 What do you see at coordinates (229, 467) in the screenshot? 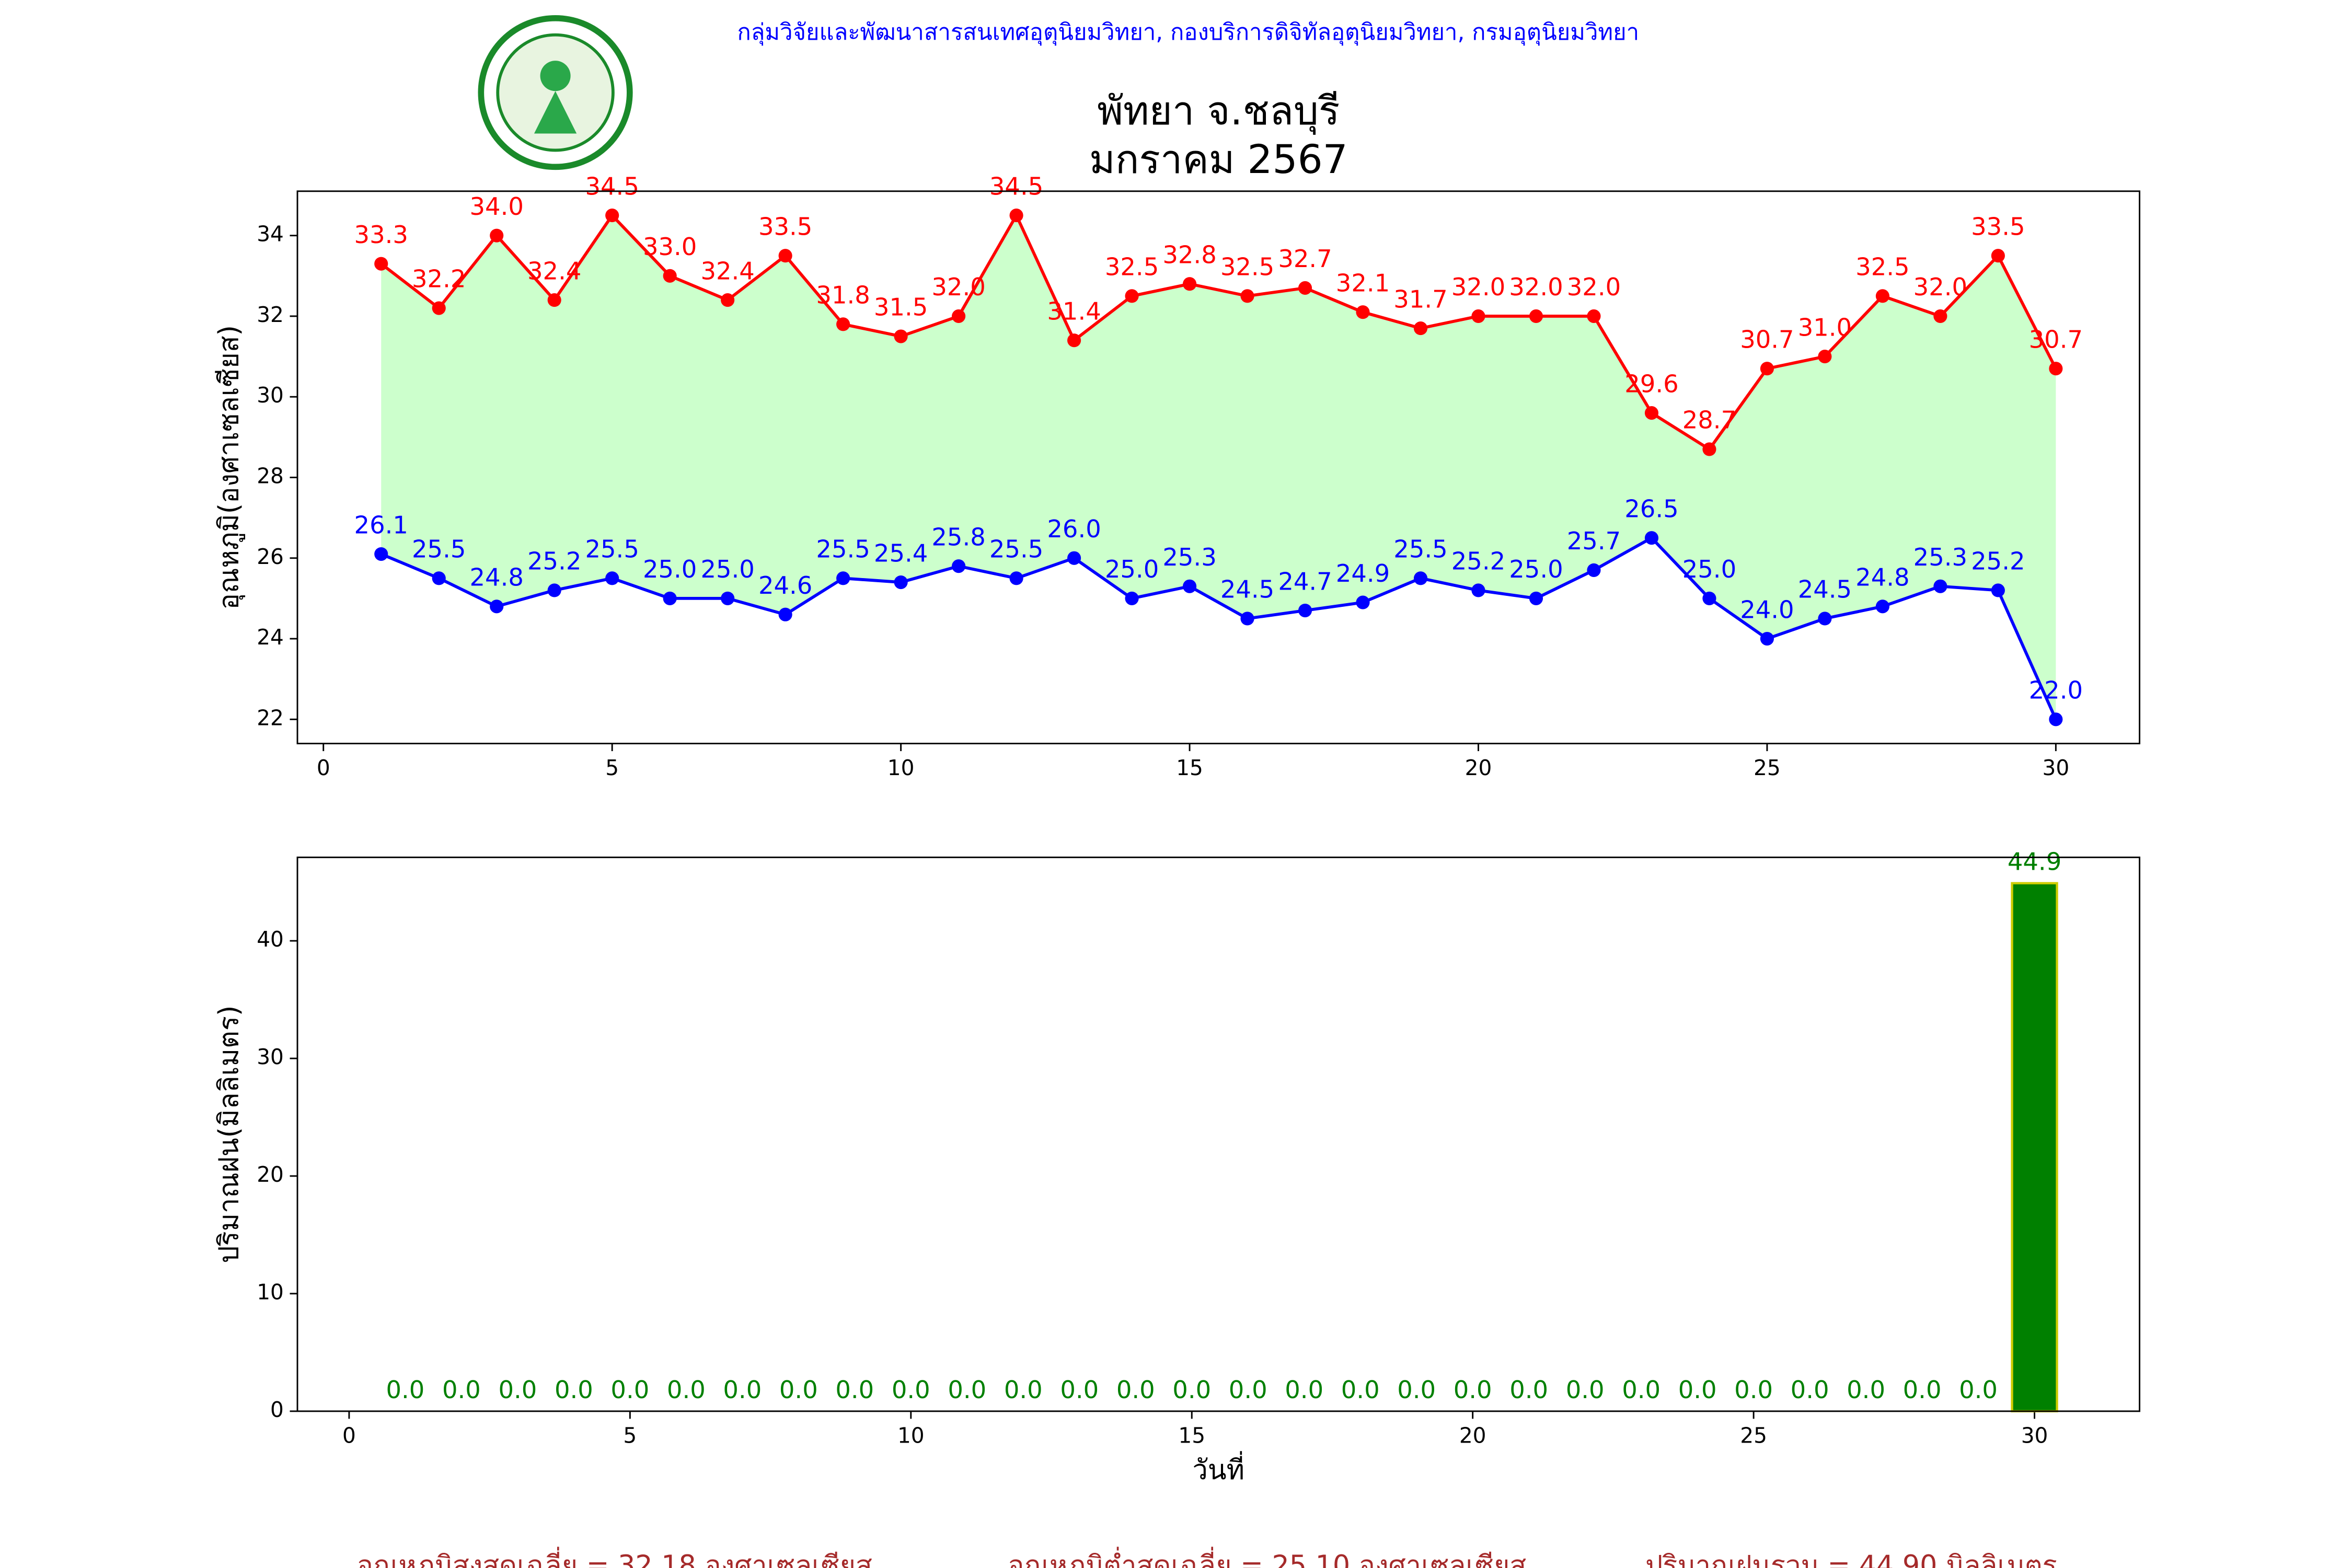
I see `y-axis-label: อุณหภูมิ(องศาเซลเซียส)` at bounding box center [229, 467].